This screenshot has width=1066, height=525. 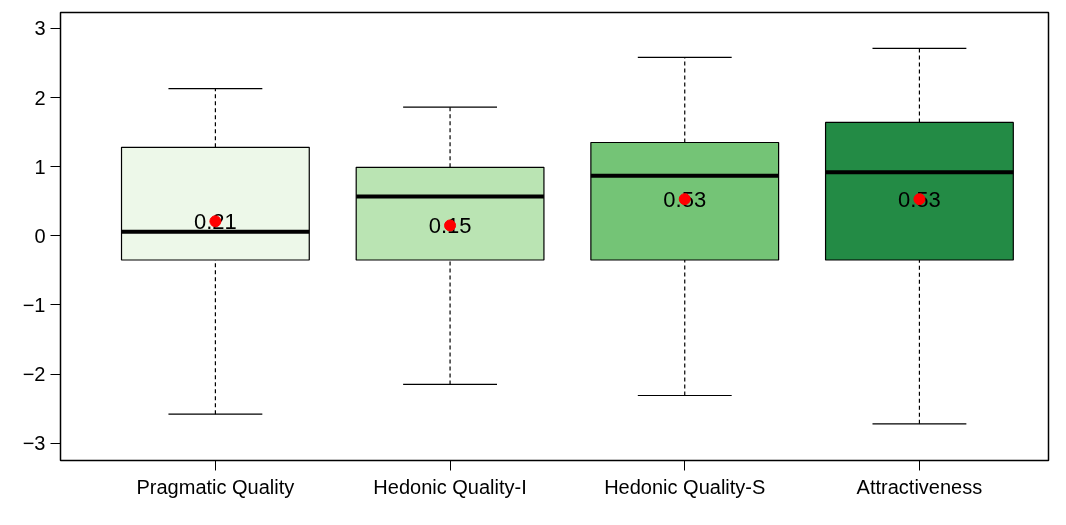 What do you see at coordinates (34, 374) in the screenshot?
I see `y-tick-label: −2` at bounding box center [34, 374].